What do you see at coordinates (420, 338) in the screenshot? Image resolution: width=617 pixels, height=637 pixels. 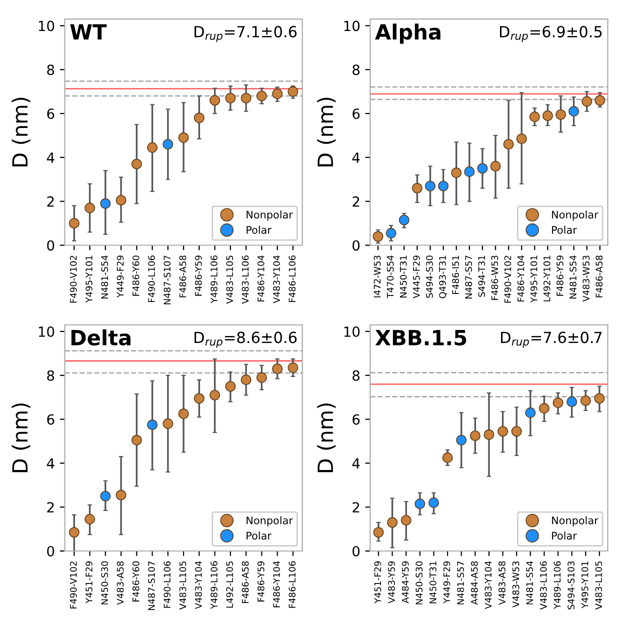 I see `chart-title: XBB.1.5` at bounding box center [420, 338].